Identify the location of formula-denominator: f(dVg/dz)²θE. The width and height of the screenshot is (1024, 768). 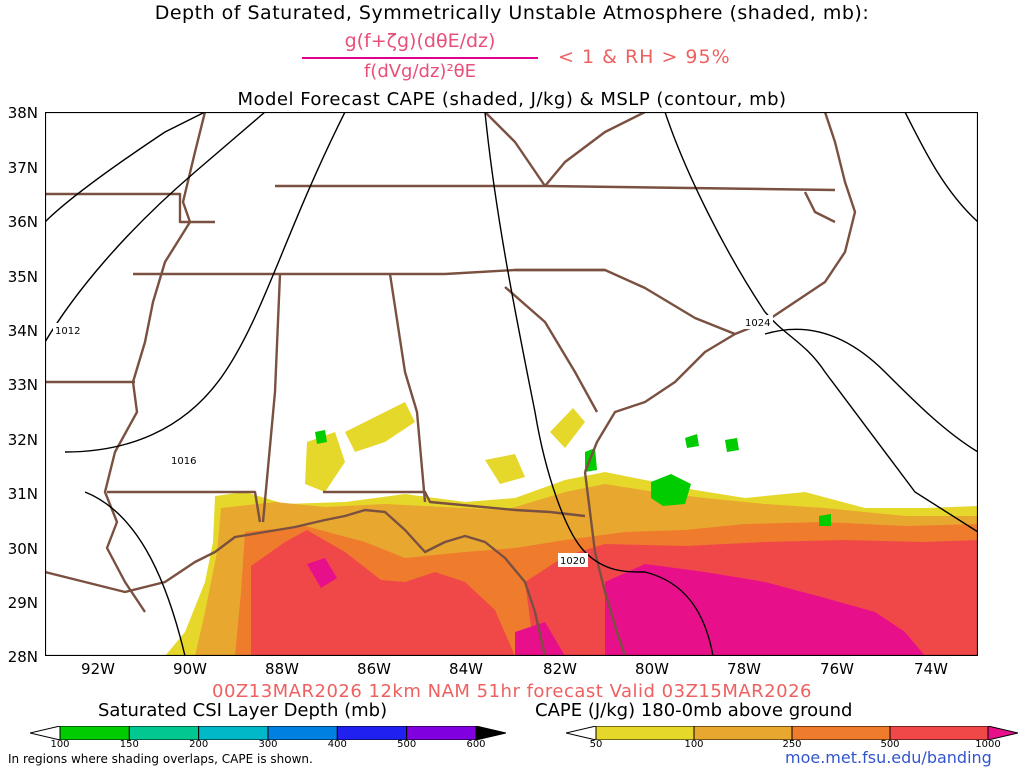
(420, 71).